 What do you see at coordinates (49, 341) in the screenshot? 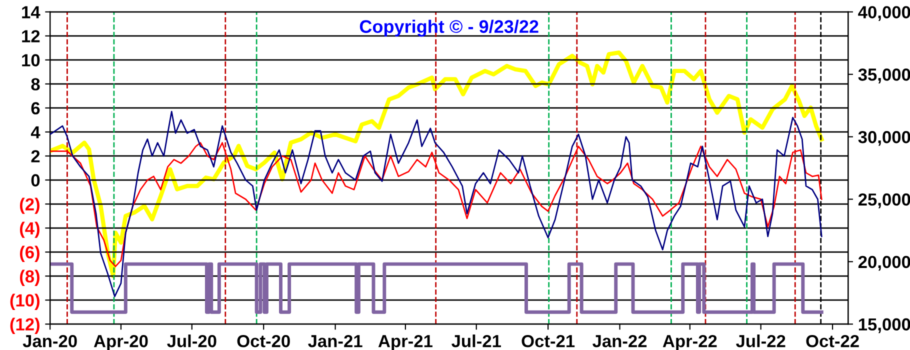
I see `x-tick-label: Jan-20` at bounding box center [49, 341].